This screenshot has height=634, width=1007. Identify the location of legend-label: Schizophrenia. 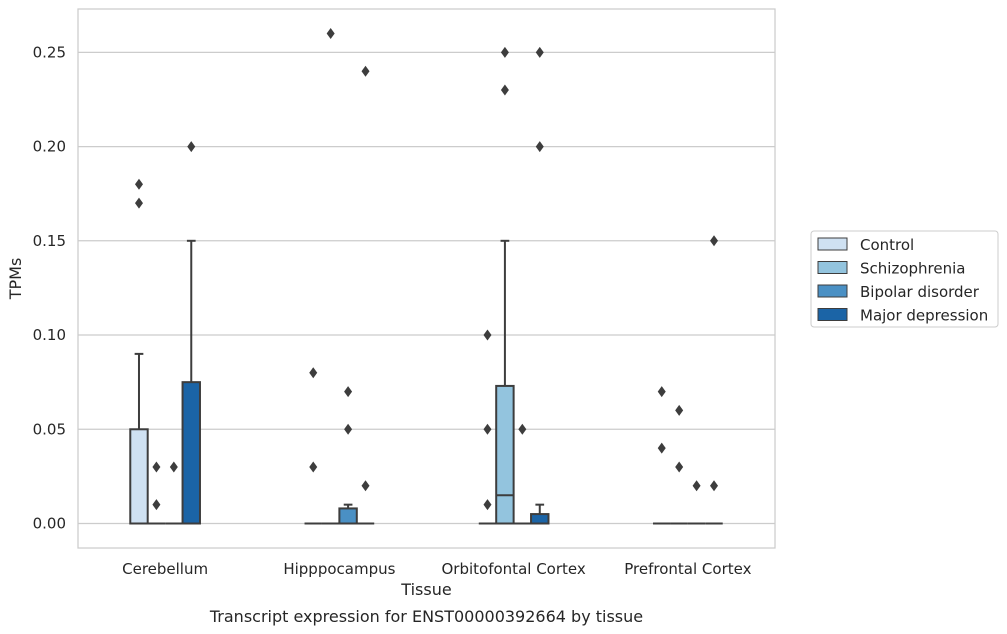
(912, 269).